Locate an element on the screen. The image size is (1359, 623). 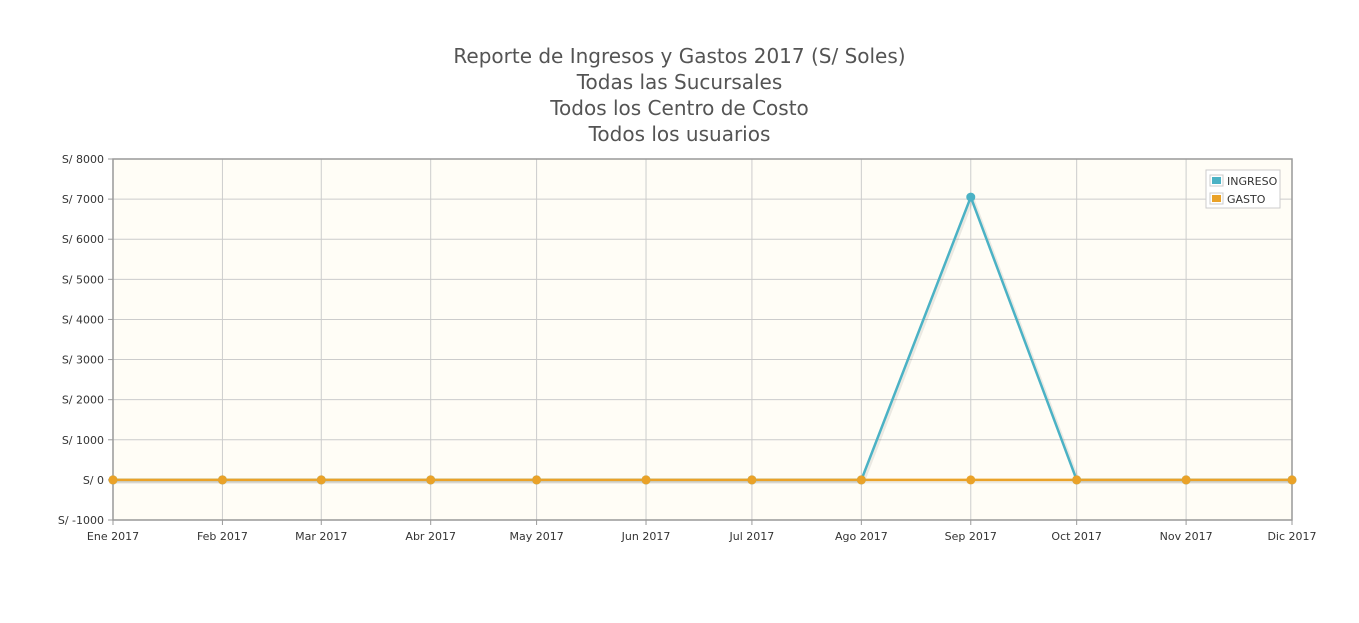
x-tick-label: Oct 2017 is located at coordinates (1076, 536).